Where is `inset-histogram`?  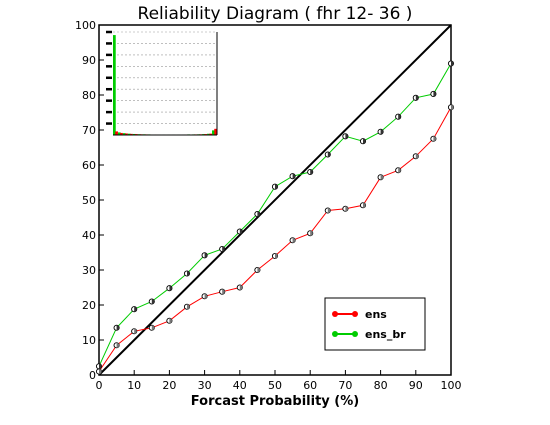 inset-histogram is located at coordinates (161, 83).